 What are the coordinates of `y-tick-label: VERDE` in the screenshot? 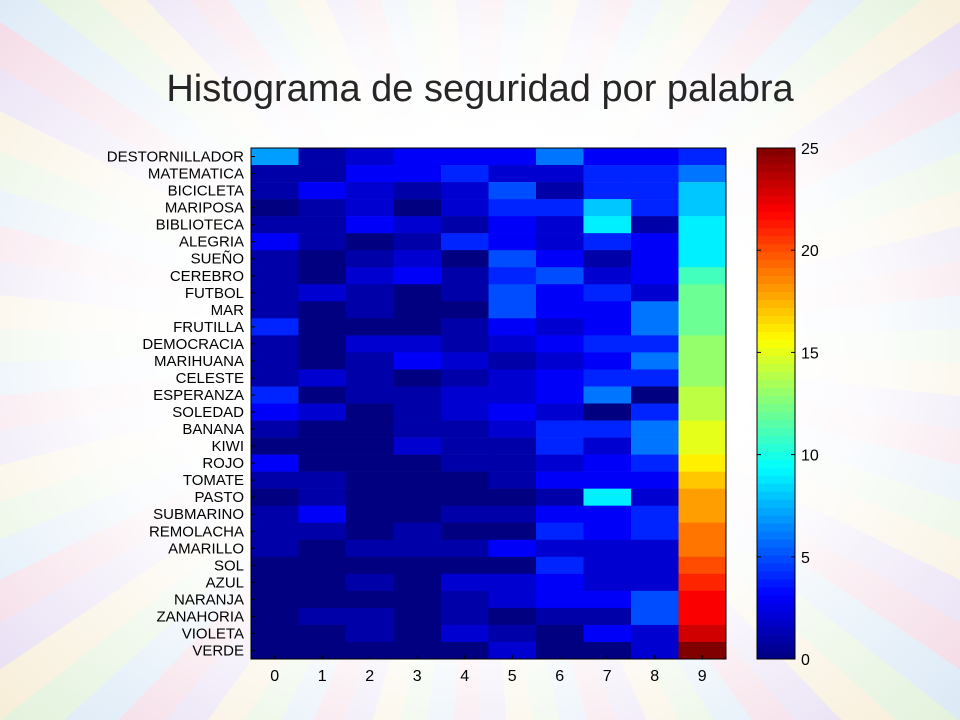 It's located at (218, 650).